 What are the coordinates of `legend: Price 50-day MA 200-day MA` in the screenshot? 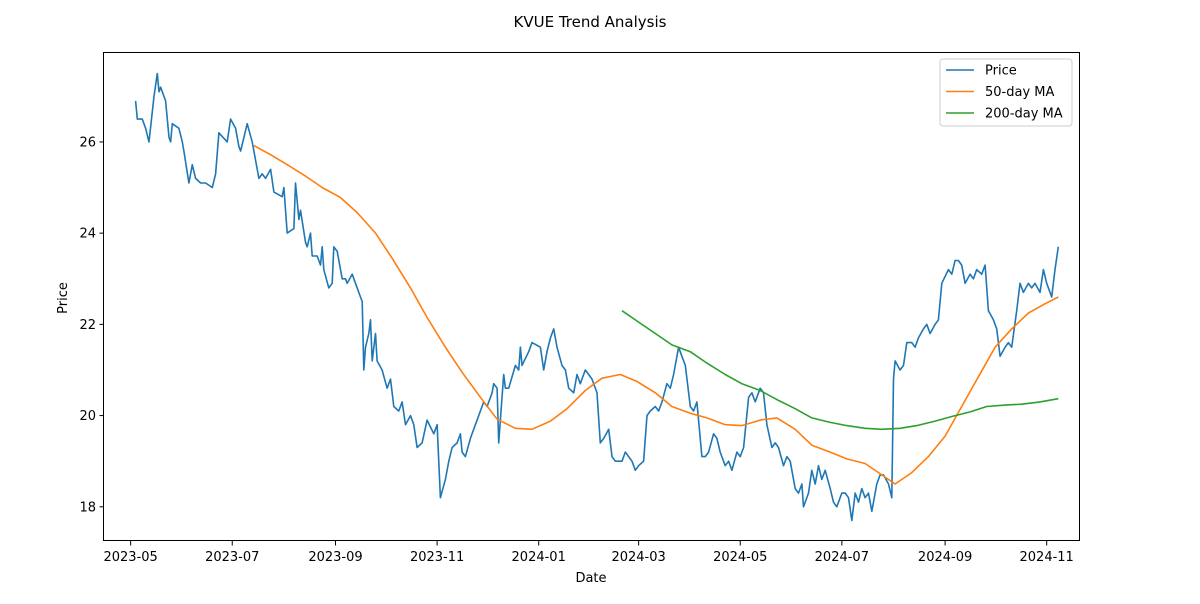 It's located at (1006, 92).